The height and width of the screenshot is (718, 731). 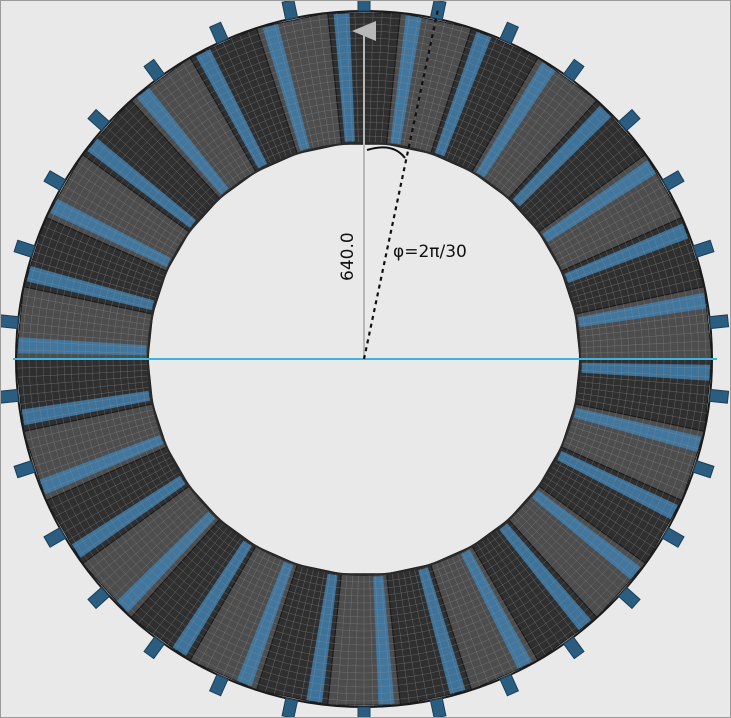 What do you see at coordinates (348, 256) in the screenshot?
I see `radius-label: 640.0` at bounding box center [348, 256].